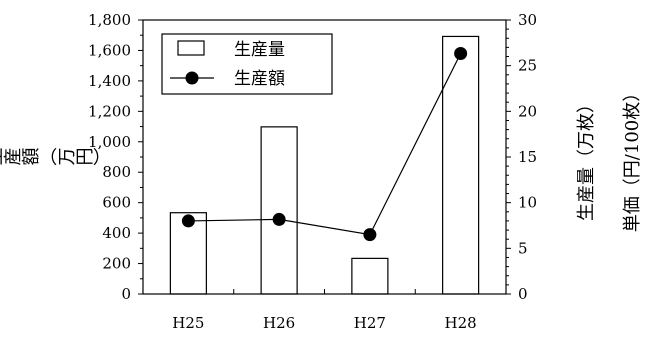  Describe the element at coordinates (523, 294) in the screenshot. I see `y-right-tick-label: 0` at that location.